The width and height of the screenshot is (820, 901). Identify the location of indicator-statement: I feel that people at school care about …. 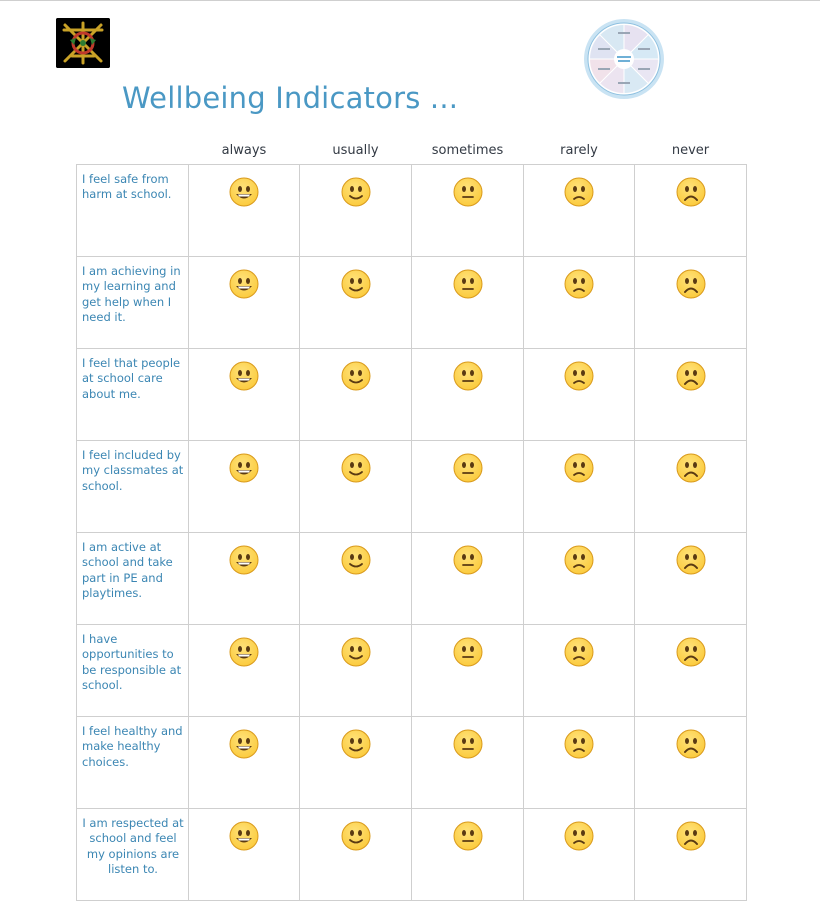
(132, 394).